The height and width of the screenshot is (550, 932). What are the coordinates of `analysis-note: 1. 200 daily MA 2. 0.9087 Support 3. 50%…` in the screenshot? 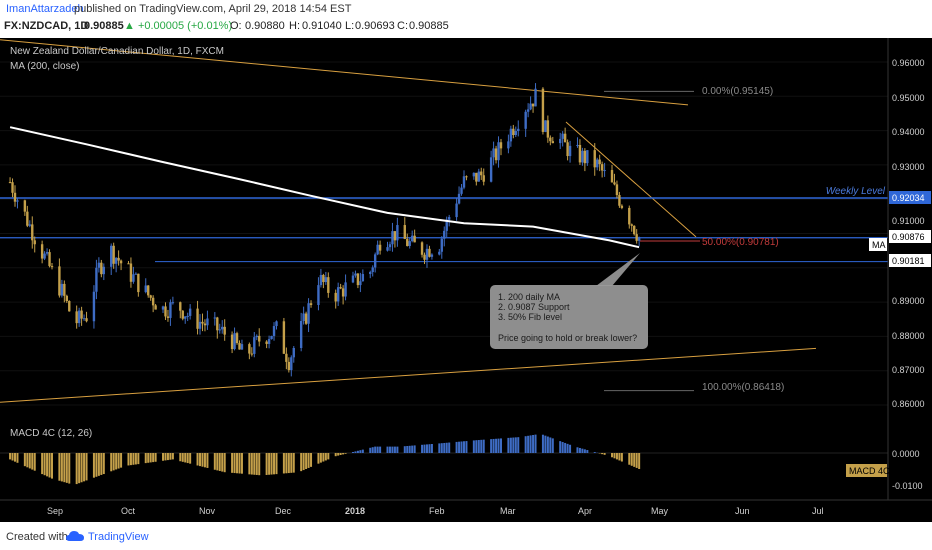 It's located at (569, 301).